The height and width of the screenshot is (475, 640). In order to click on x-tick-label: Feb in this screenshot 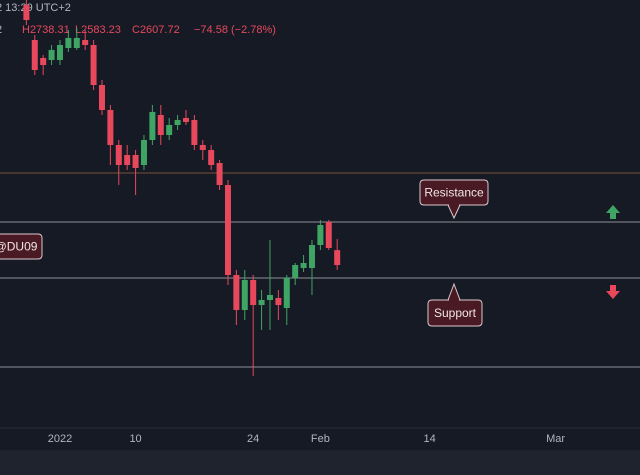, I will do `click(320, 439)`.